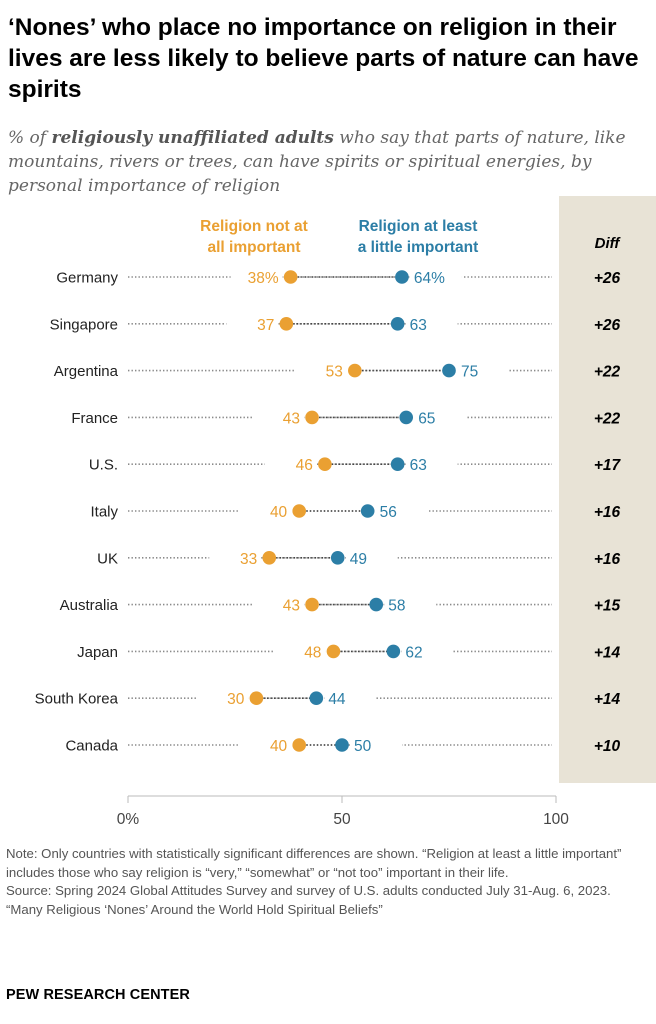  Describe the element at coordinates (388, 512) in the screenshot. I see `value-label-important: 56` at that location.